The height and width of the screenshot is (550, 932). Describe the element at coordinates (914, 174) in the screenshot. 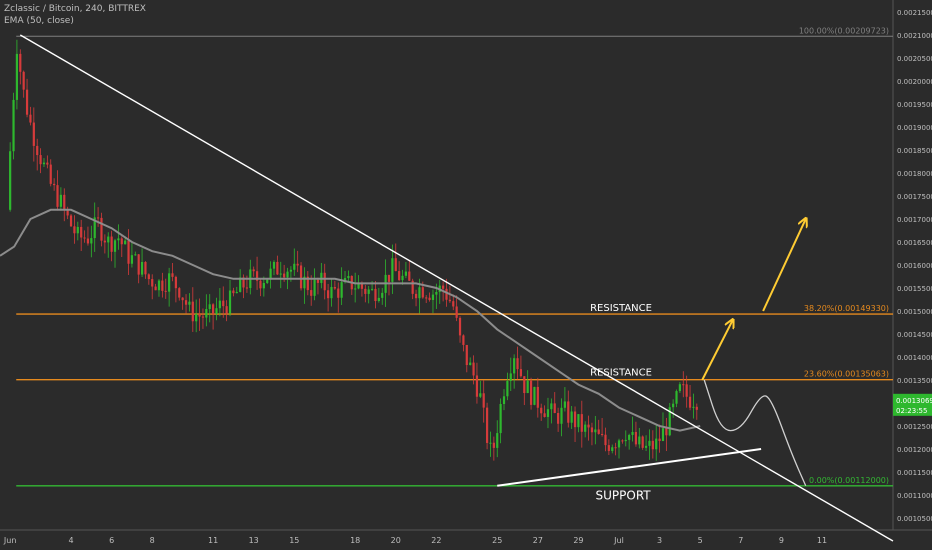

I see `y-tick-label: 0.00180000` at that location.